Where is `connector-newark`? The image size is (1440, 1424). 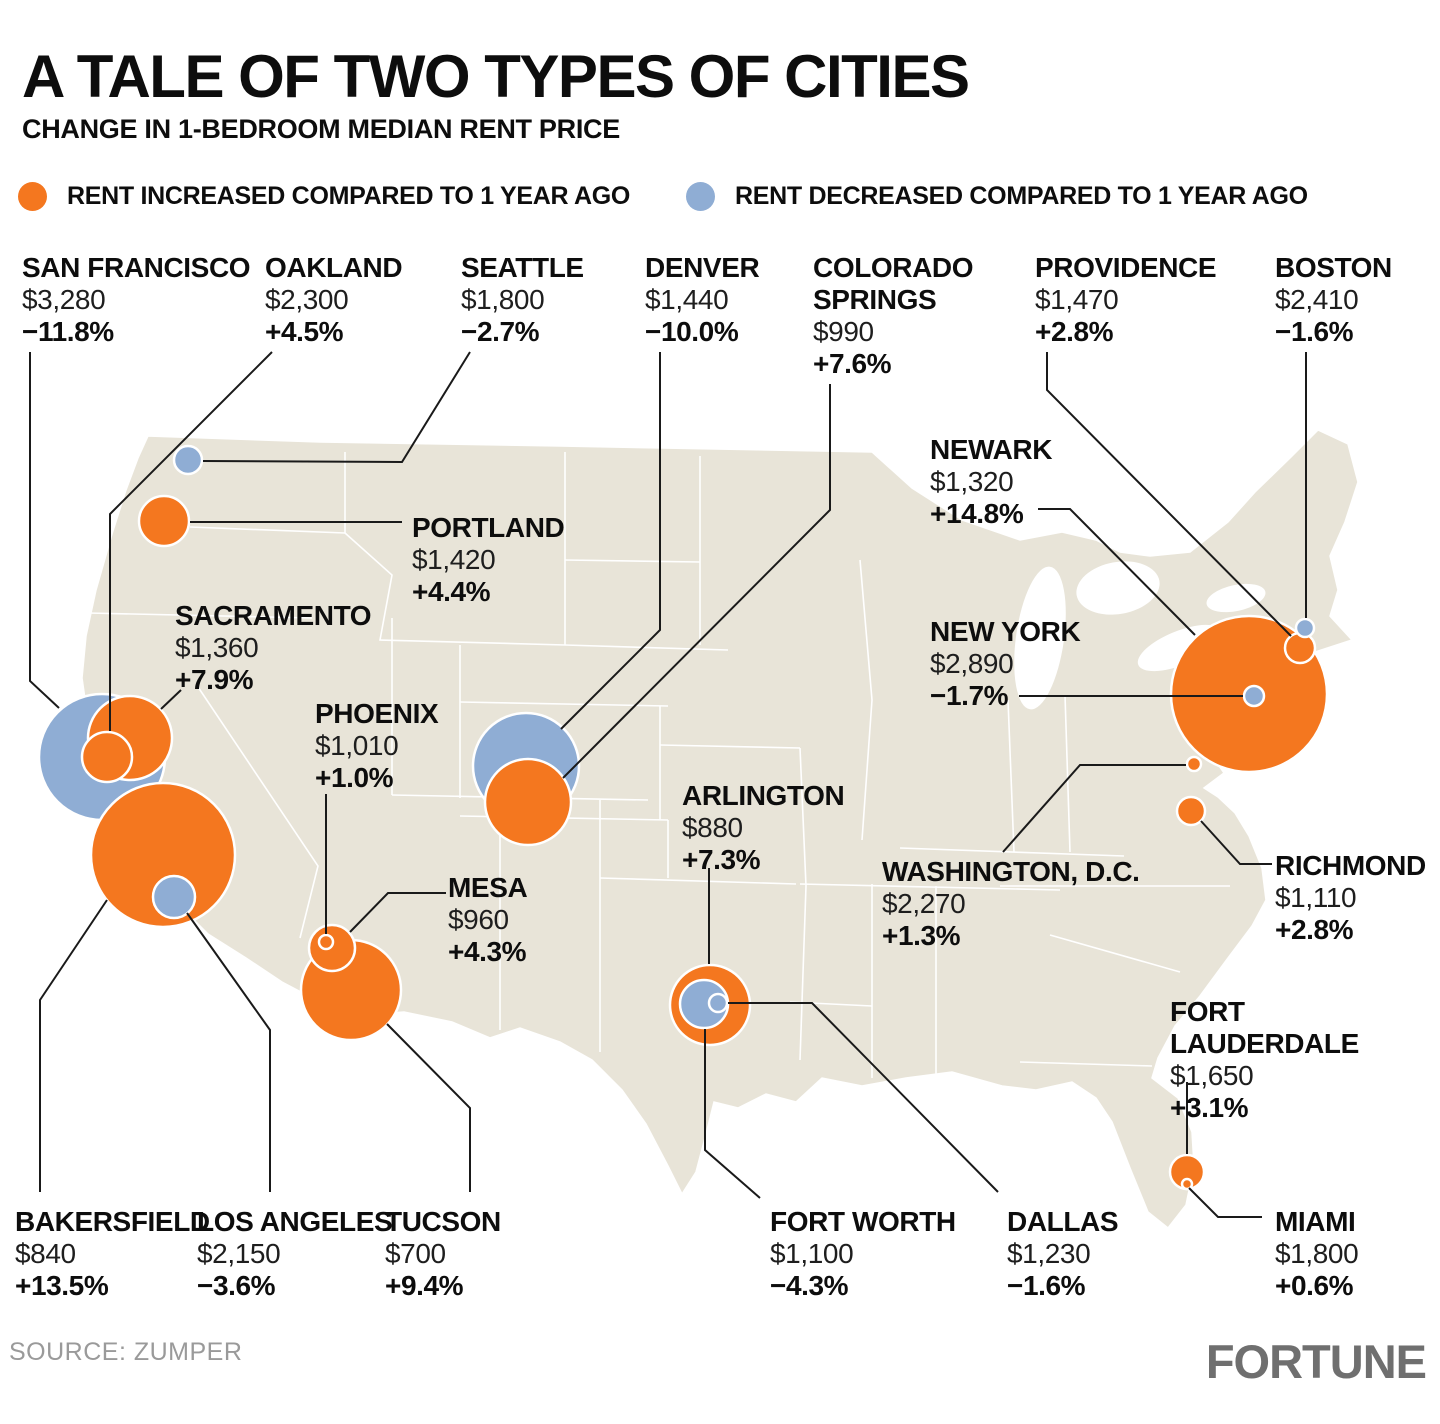
connector-newark is located at coordinates (1117, 572).